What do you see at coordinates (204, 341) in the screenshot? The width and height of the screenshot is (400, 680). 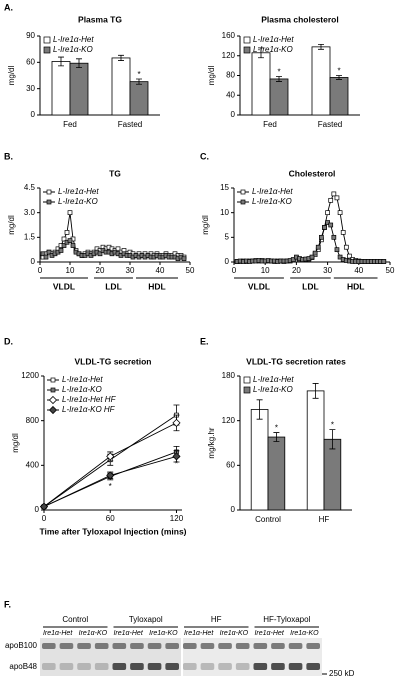 I see `panel-label: E.` at bounding box center [204, 341].